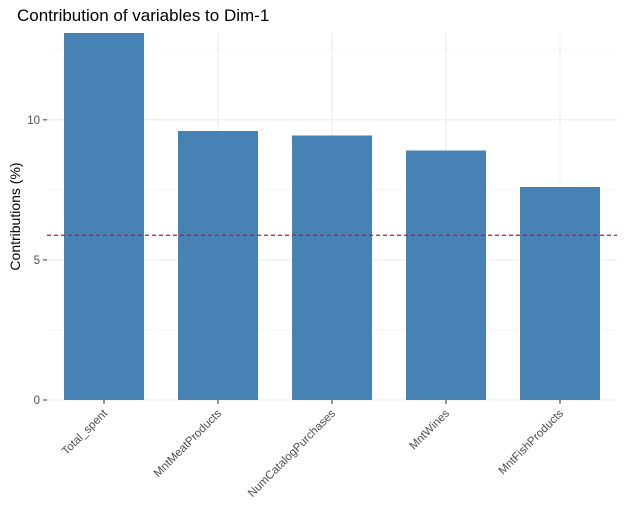 Image resolution: width=627 pixels, height=531 pixels. I want to click on y-axis-ticks: 0 5 10, so click(37, 261).